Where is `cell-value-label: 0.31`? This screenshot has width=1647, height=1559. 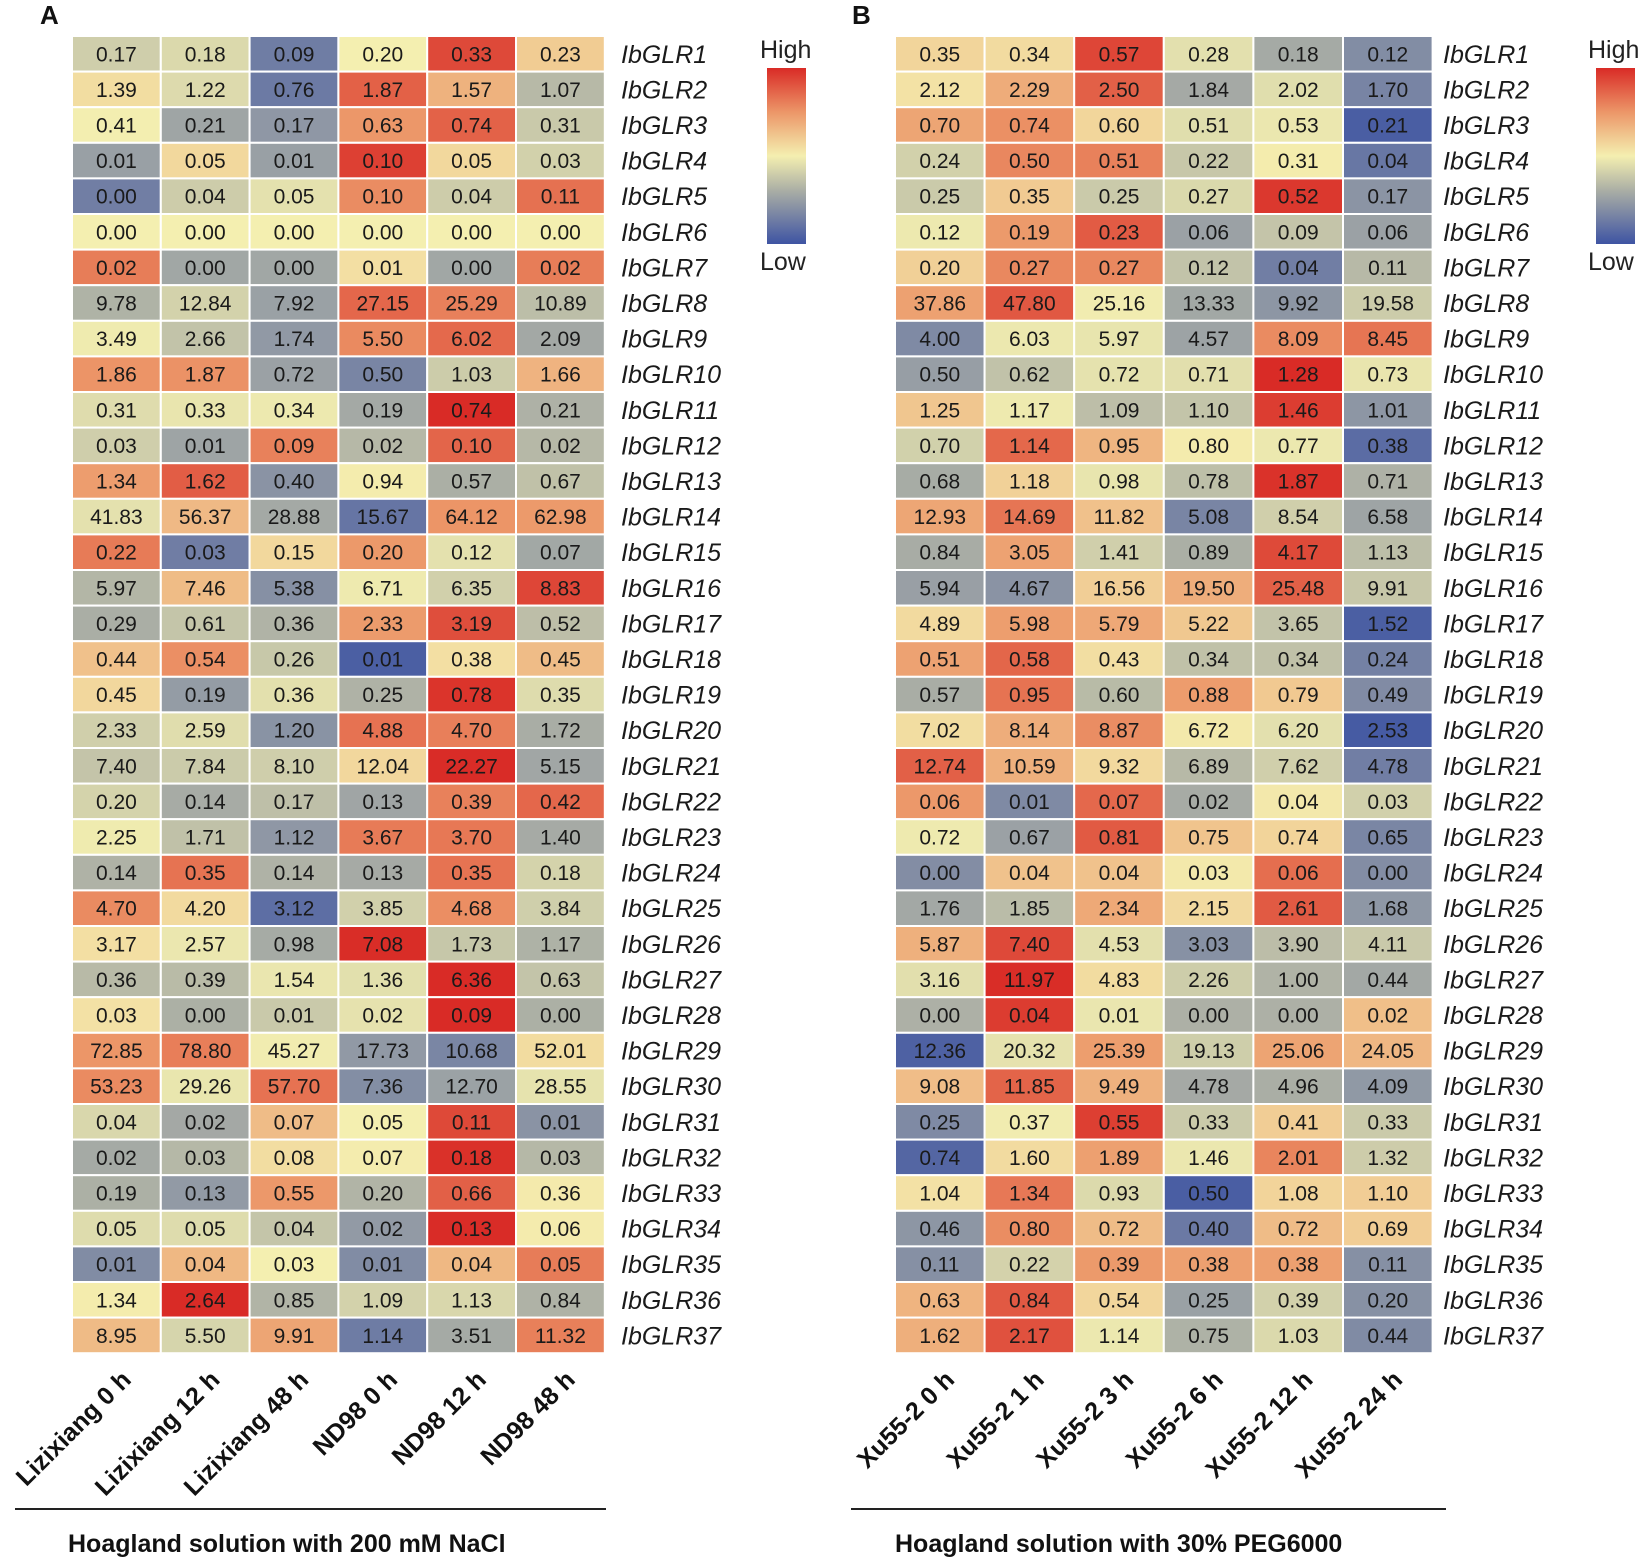
cell-value-label: 0.31 is located at coordinates (116, 410).